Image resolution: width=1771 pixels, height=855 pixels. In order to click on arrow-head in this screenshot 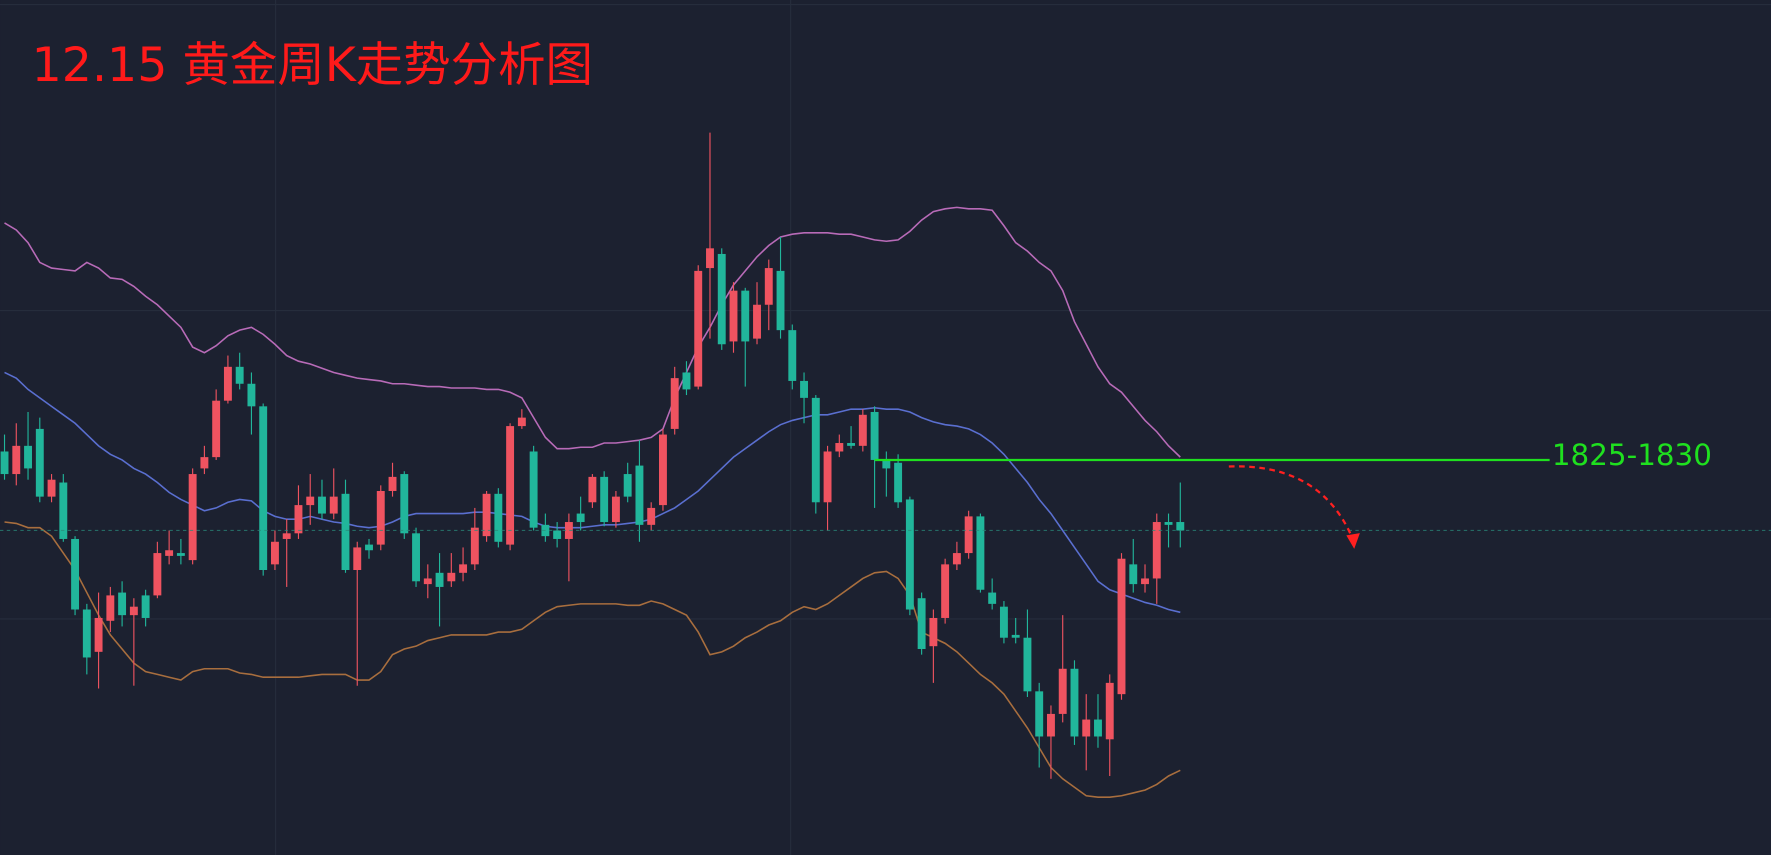, I will do `click(1353, 541)`.